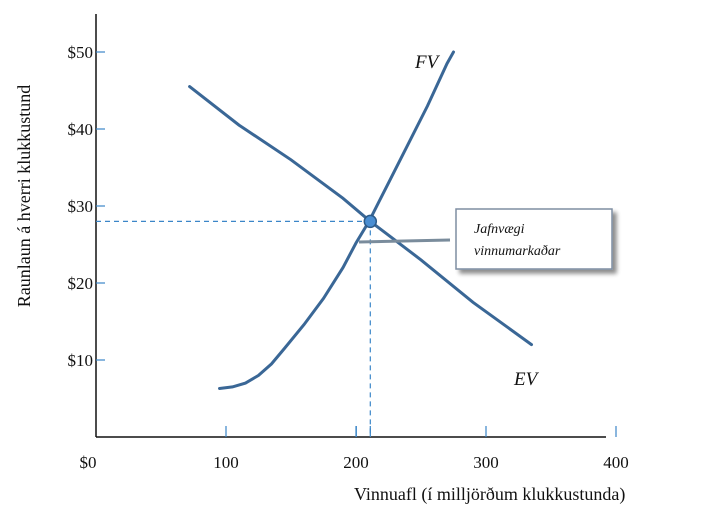 Image resolution: width=711 pixels, height=508 pixels. What do you see at coordinates (81, 206) in the screenshot?
I see `y-tick-label: $30` at bounding box center [81, 206].